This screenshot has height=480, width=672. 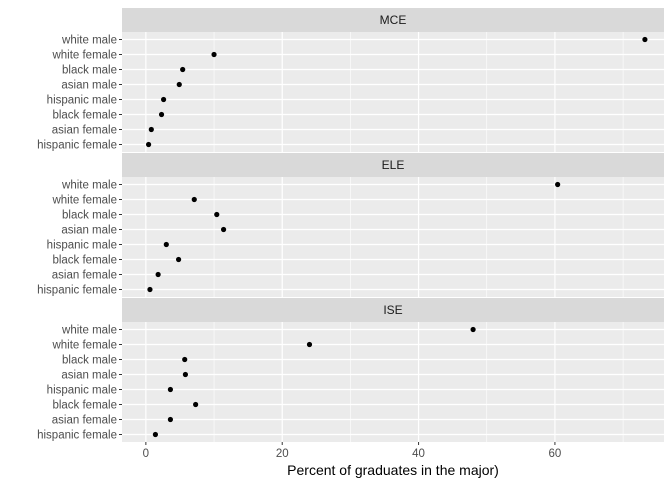 What do you see at coordinates (352, 451) in the screenshot?
I see `x-axis: 0 20 40 60` at bounding box center [352, 451].